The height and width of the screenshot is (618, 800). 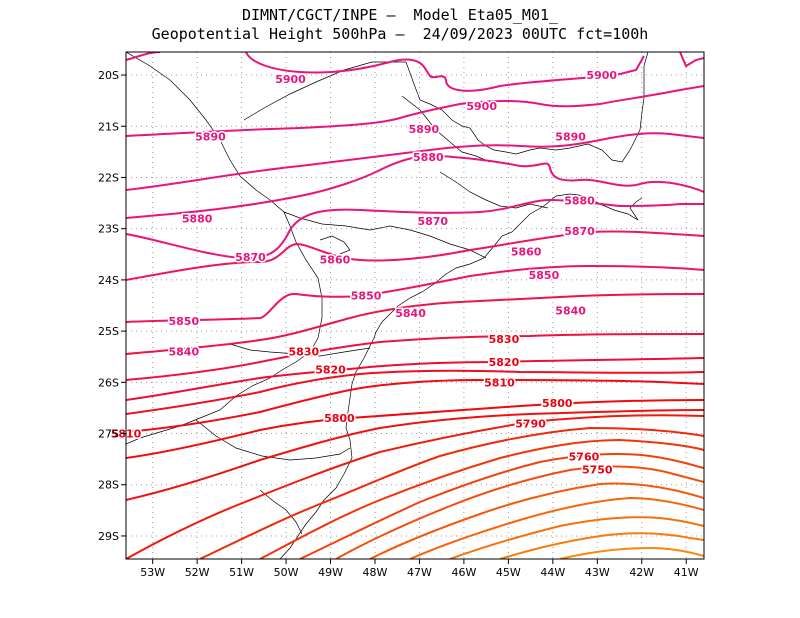 I want to click on y-tick-label: 28S, so click(x=108, y=485).